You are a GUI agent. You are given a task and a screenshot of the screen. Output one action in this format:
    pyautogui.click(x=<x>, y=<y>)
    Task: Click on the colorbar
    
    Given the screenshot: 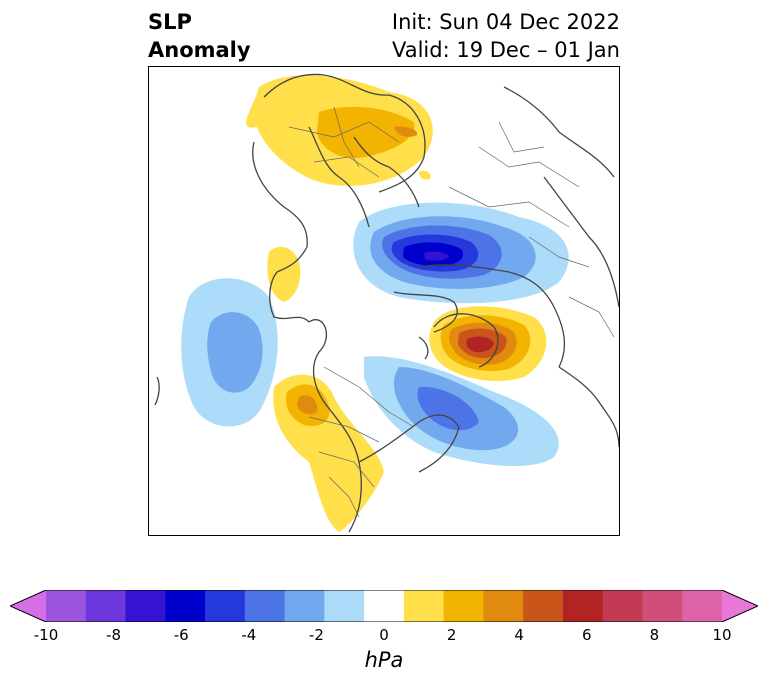 What is the action you would take?
    pyautogui.click(x=384, y=606)
    